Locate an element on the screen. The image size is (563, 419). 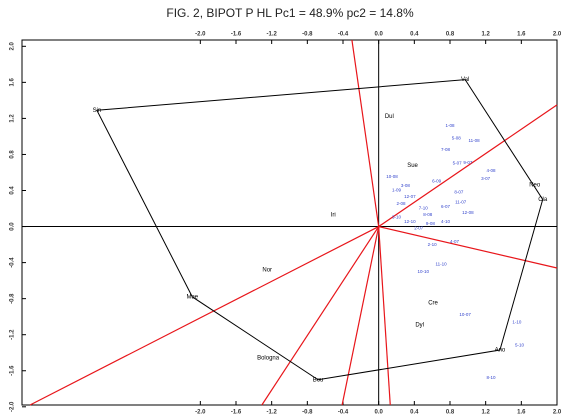
y-tick-label: -1.2 is located at coordinates (13, 334).